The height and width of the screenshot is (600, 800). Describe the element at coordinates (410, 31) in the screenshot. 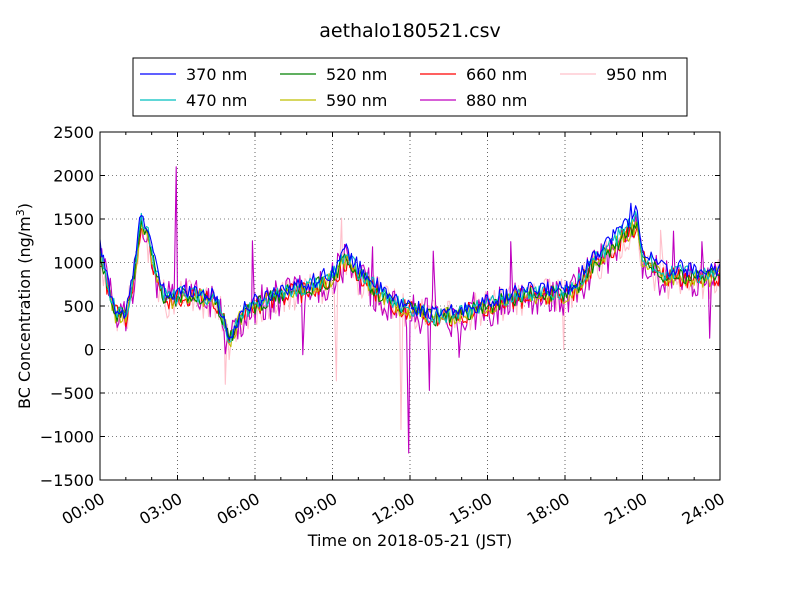

I see `chart-title: aethalo180521.csv` at that location.